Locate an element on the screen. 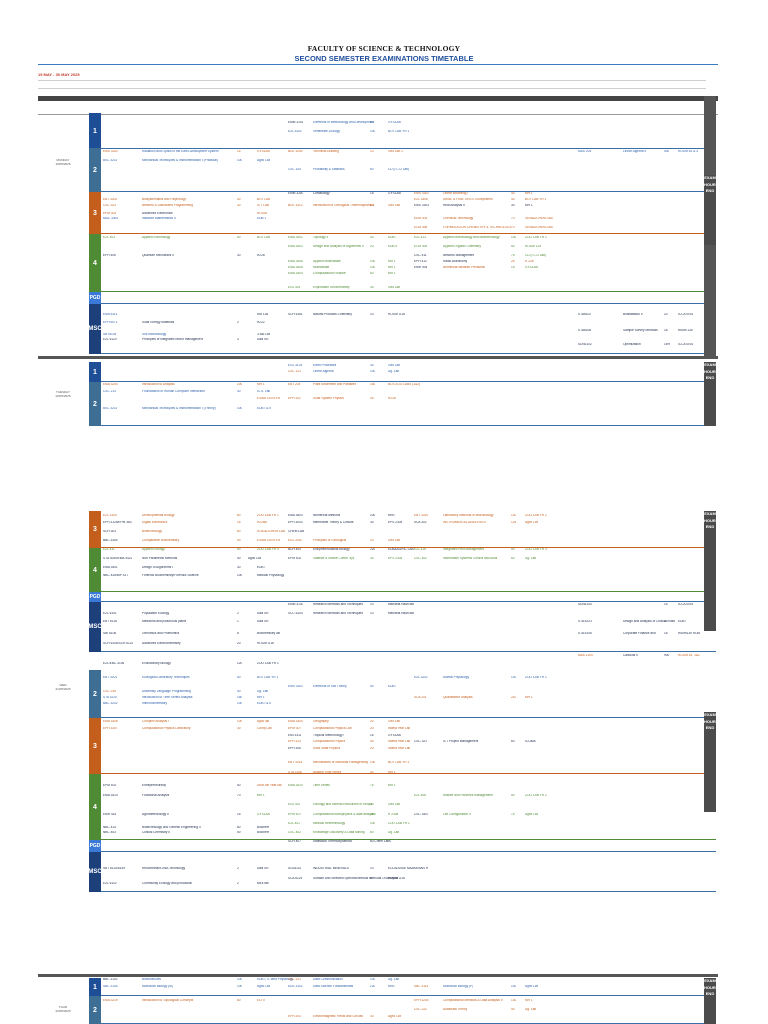 This screenshot has height=1024, width=768. day-separator is located at coordinates (378, 975).